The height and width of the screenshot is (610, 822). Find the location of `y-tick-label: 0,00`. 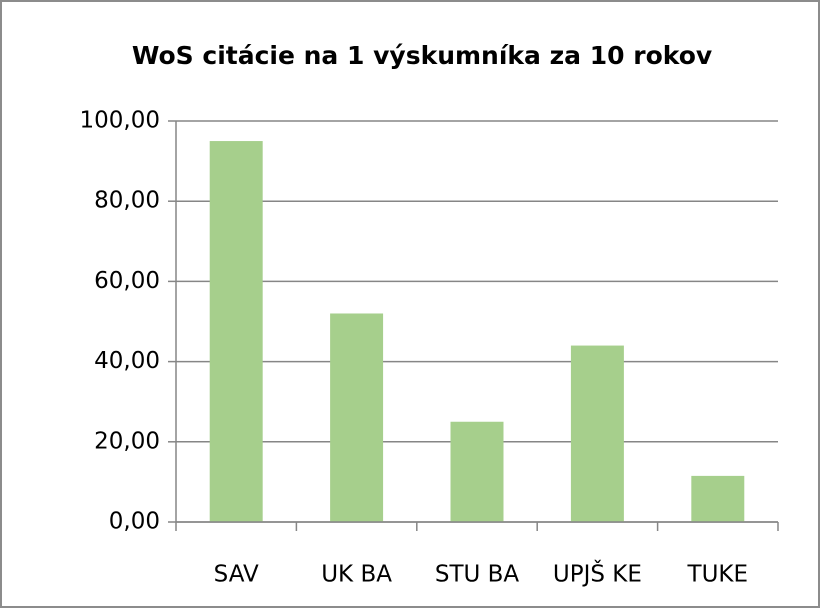

y-tick-label: 0,00 is located at coordinates (134, 522).